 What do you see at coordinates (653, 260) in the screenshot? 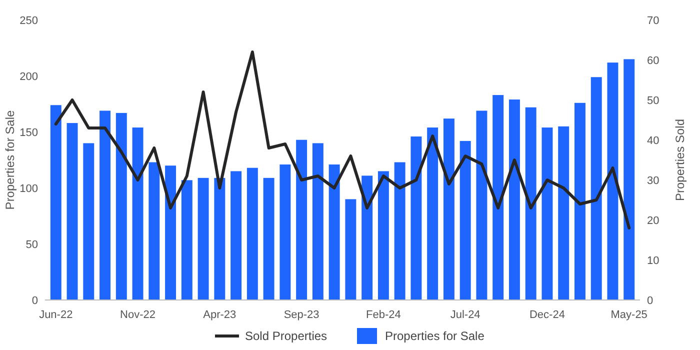
I see `y2-tick-label: 10` at bounding box center [653, 260].